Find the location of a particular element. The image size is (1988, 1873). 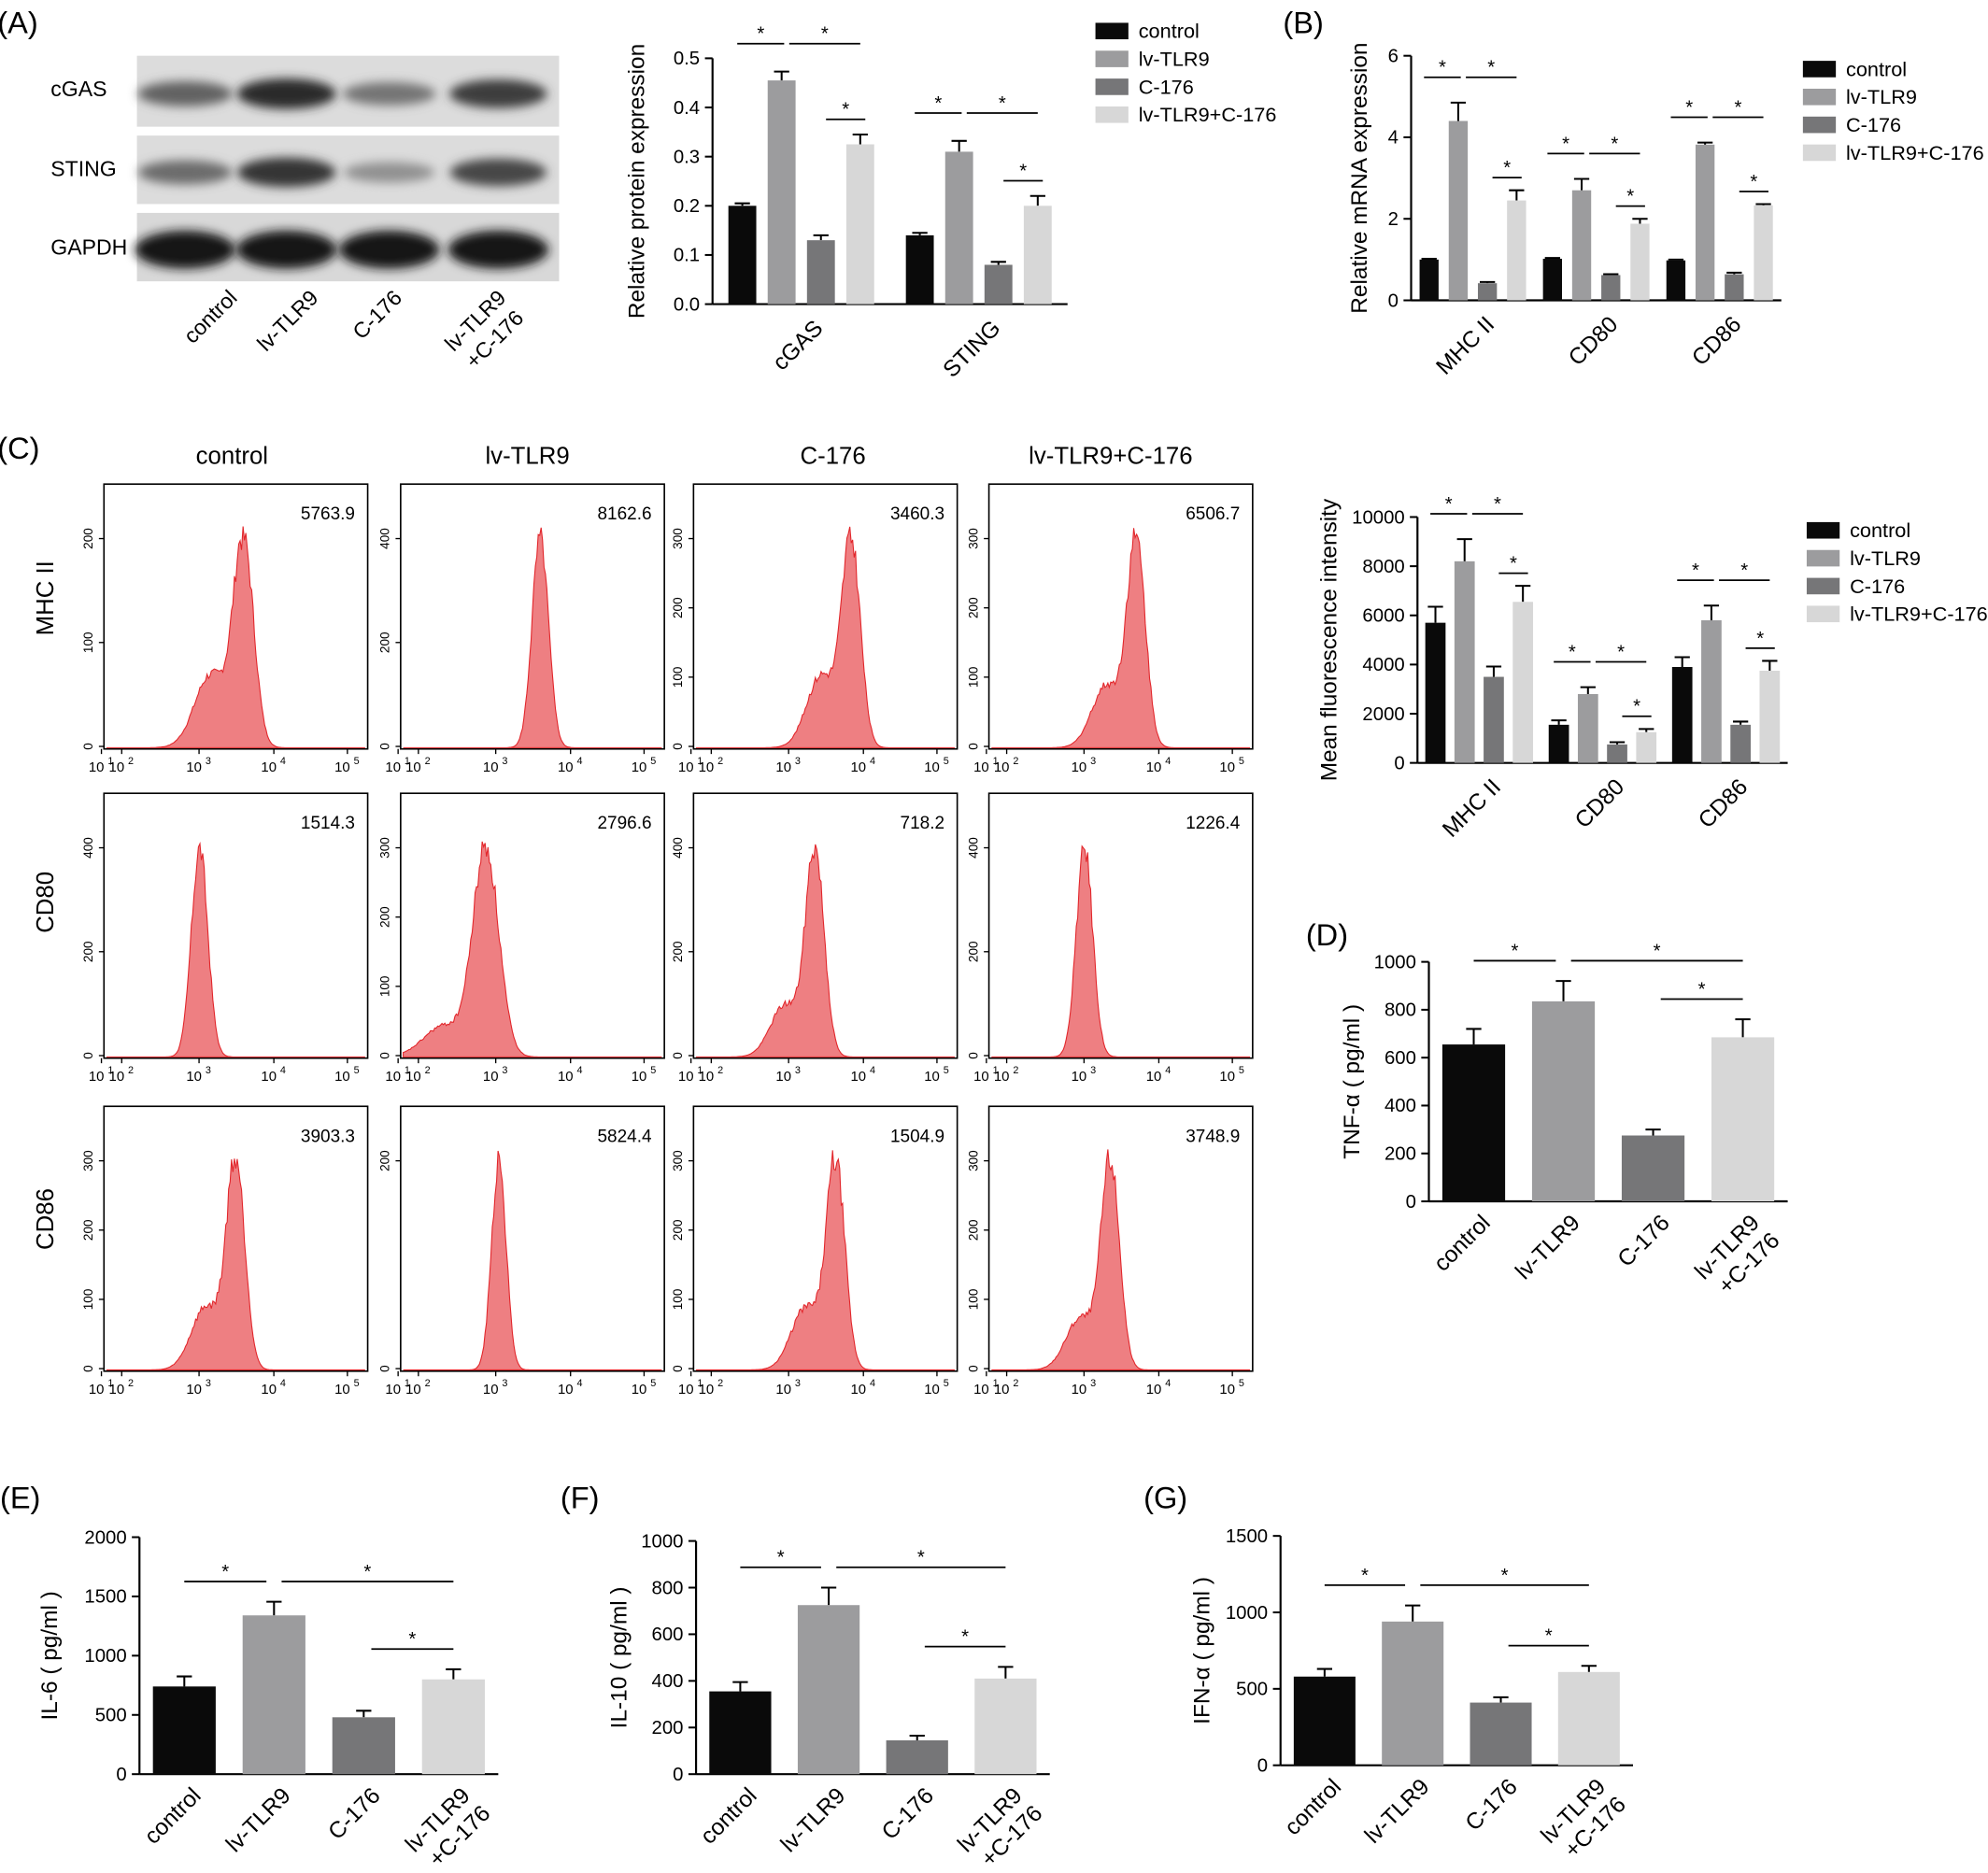

flow-cd86-lv-tlr9-xtick-label-0: 10 is located at coordinates (393, 1390).